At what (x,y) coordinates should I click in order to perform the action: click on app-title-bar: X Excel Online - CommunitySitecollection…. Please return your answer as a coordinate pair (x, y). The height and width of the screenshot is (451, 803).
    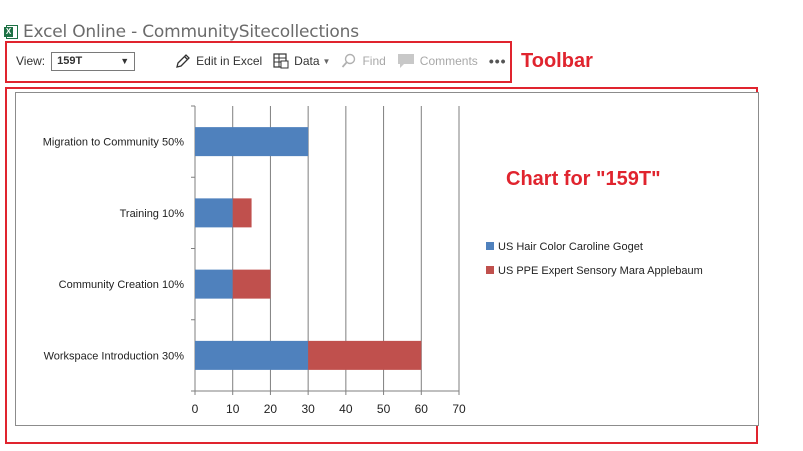
    Looking at the image, I should click on (181, 32).